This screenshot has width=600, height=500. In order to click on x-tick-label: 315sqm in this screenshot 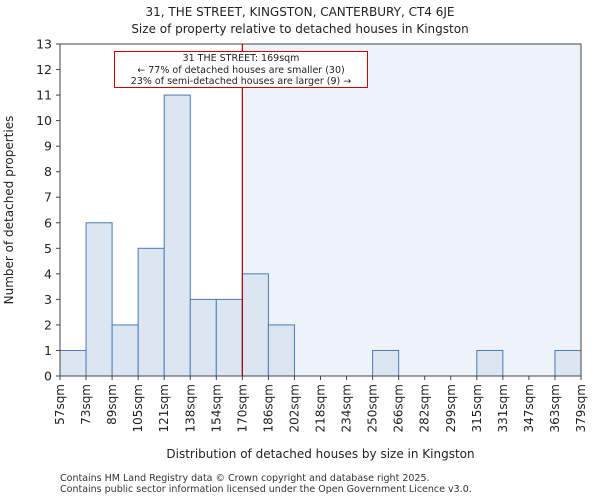, I will do `click(477, 408)`.